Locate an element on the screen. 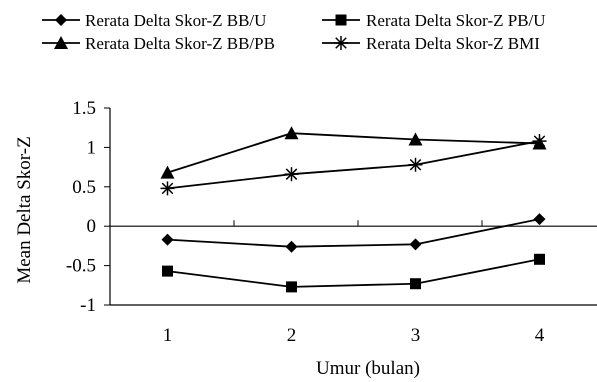 The image size is (597, 382). x-tick-label: 3 is located at coordinates (416, 335).